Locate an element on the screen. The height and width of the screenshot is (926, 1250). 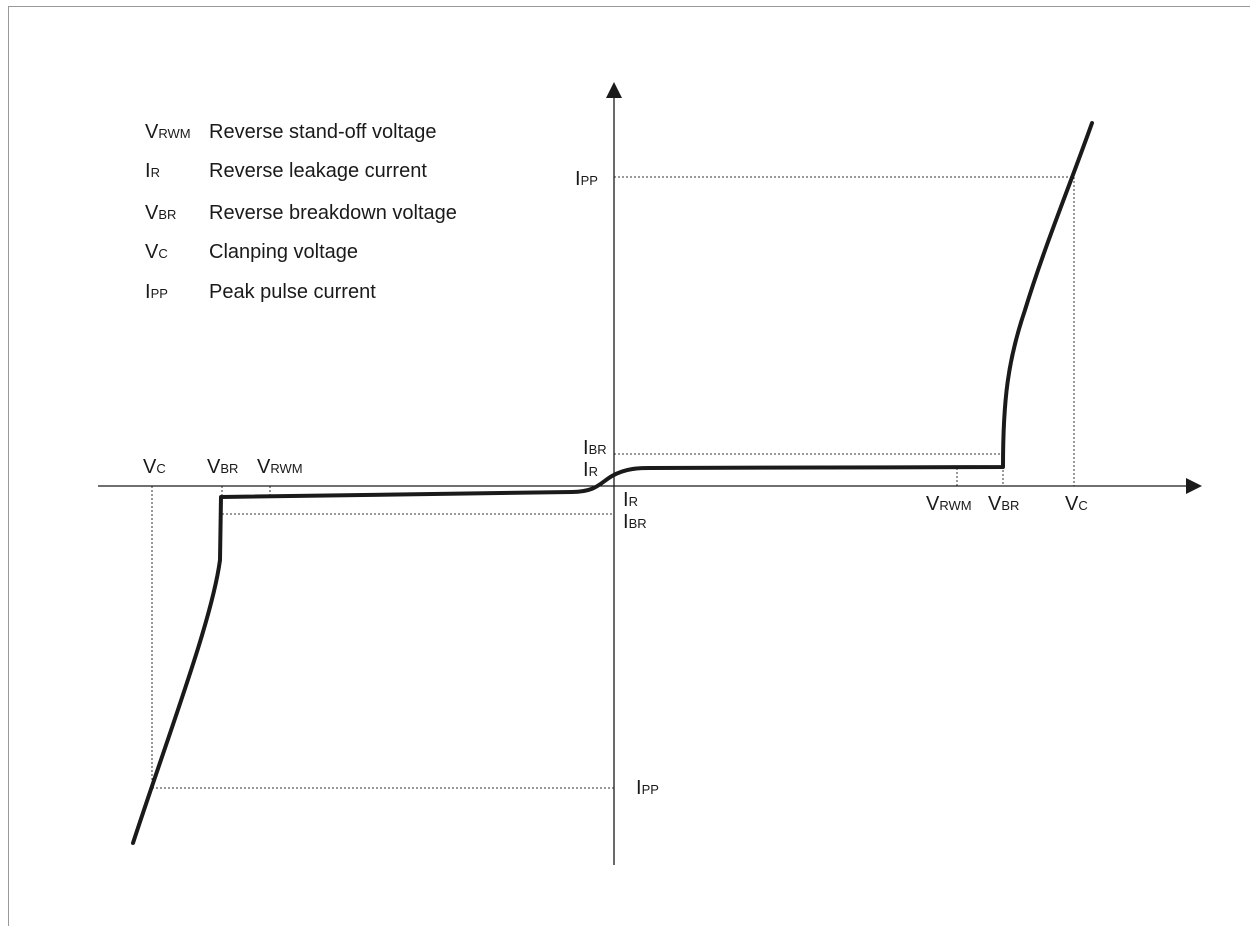
label-vc-negative: VC is located at coordinates (154, 467).